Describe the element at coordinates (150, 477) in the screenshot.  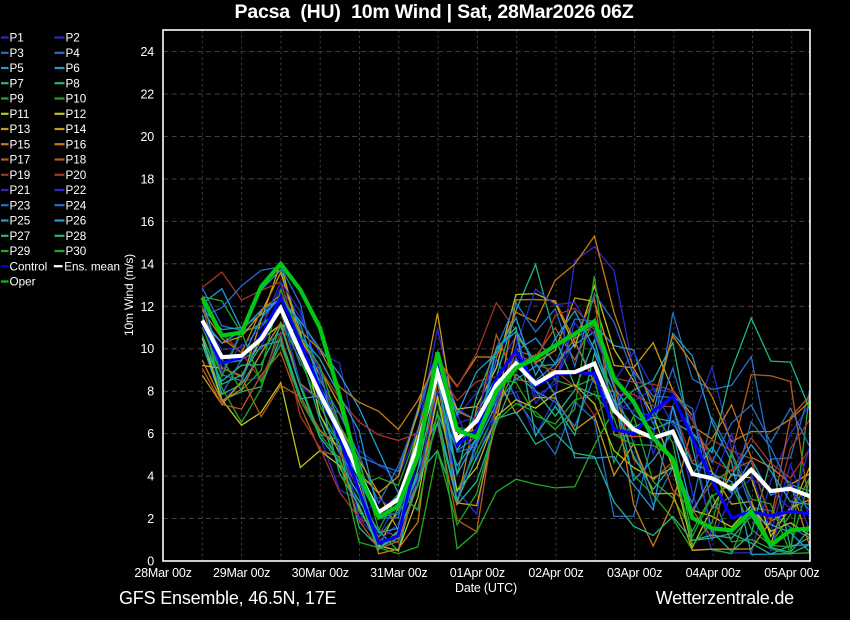
I see `svg-text: 4` at that location.